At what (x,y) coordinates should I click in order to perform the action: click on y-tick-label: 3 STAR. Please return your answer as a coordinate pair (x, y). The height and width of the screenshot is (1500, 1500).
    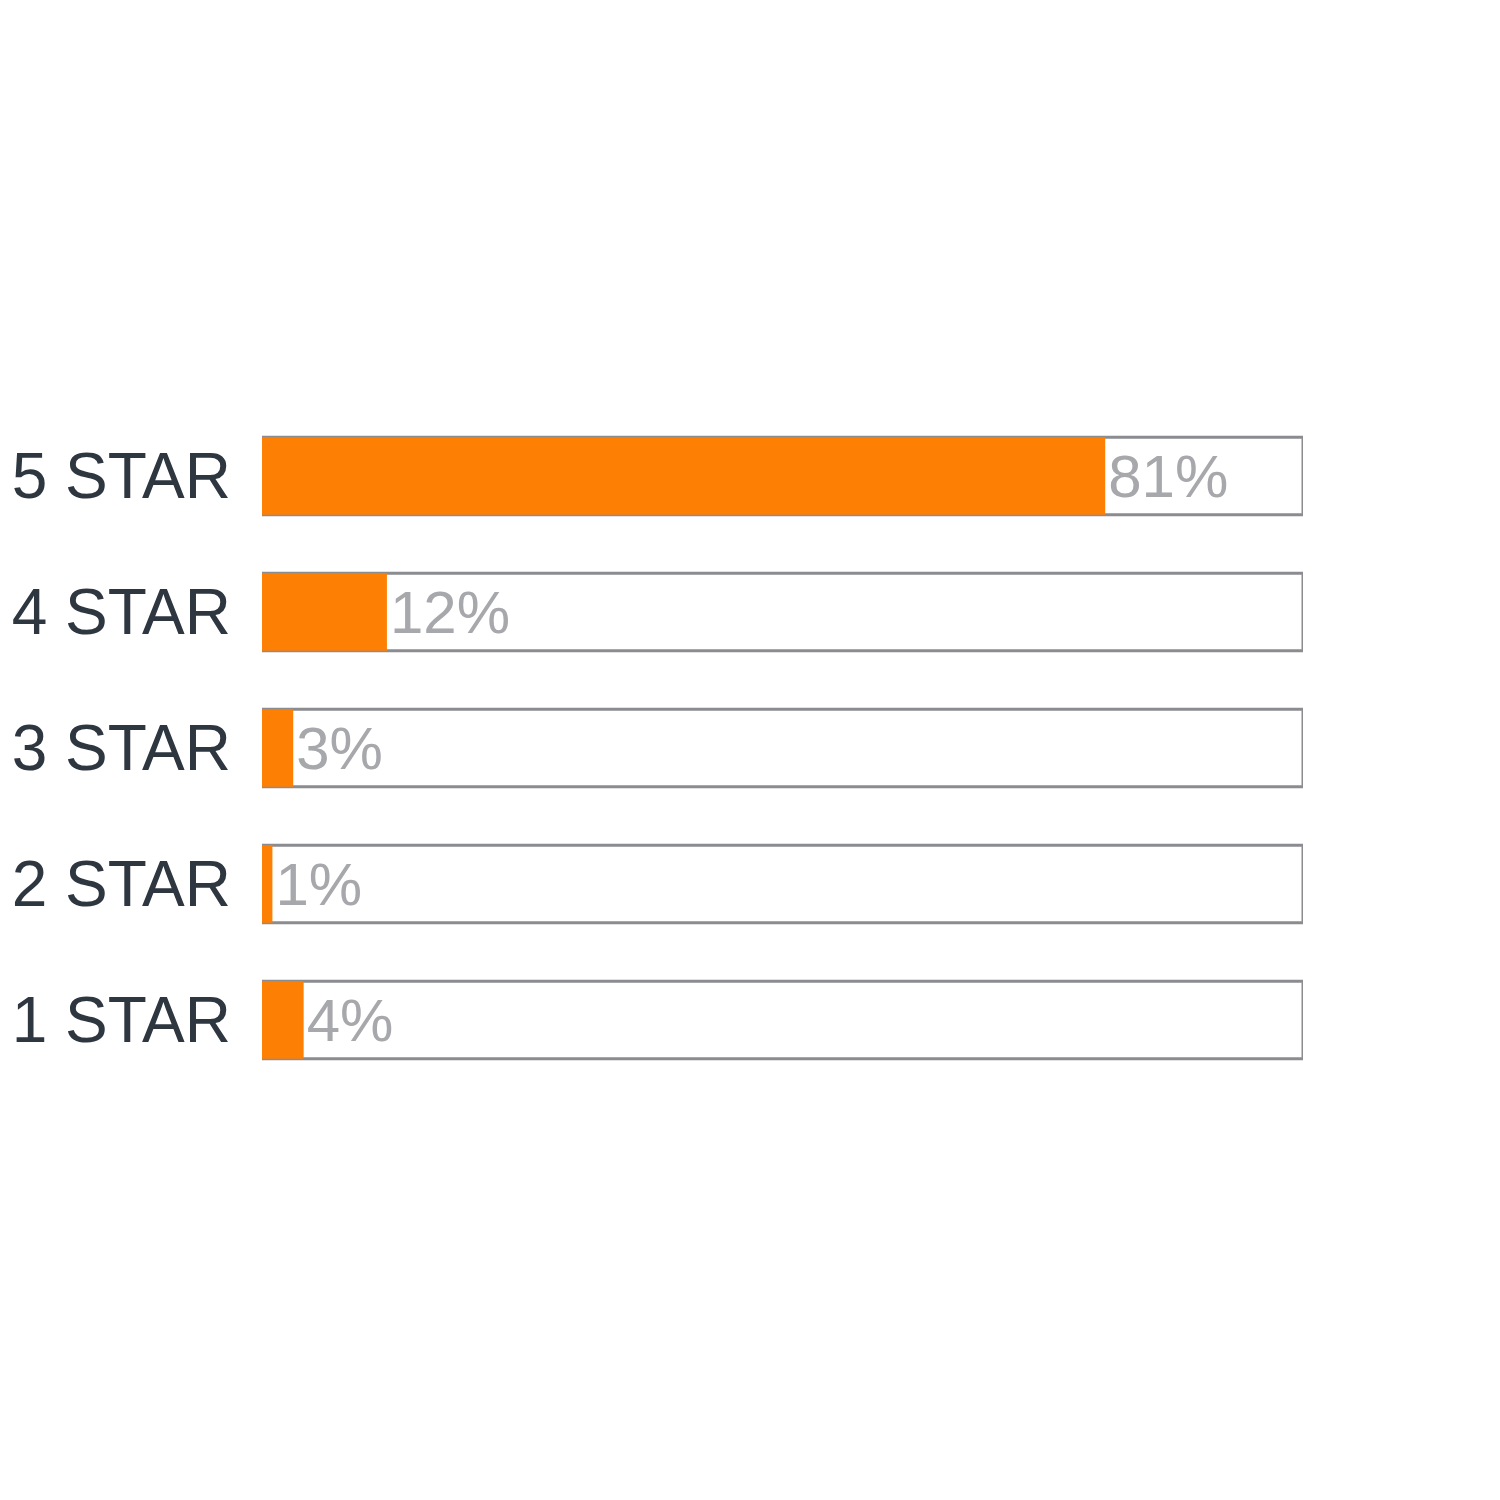
    Looking at the image, I should click on (121, 748).